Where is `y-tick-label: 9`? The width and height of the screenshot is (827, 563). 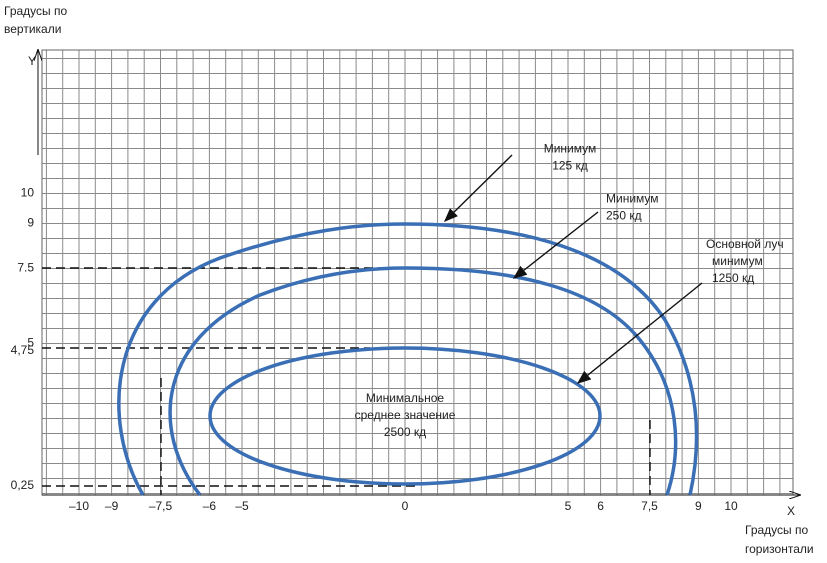
y-tick-label: 9 is located at coordinates (30, 223).